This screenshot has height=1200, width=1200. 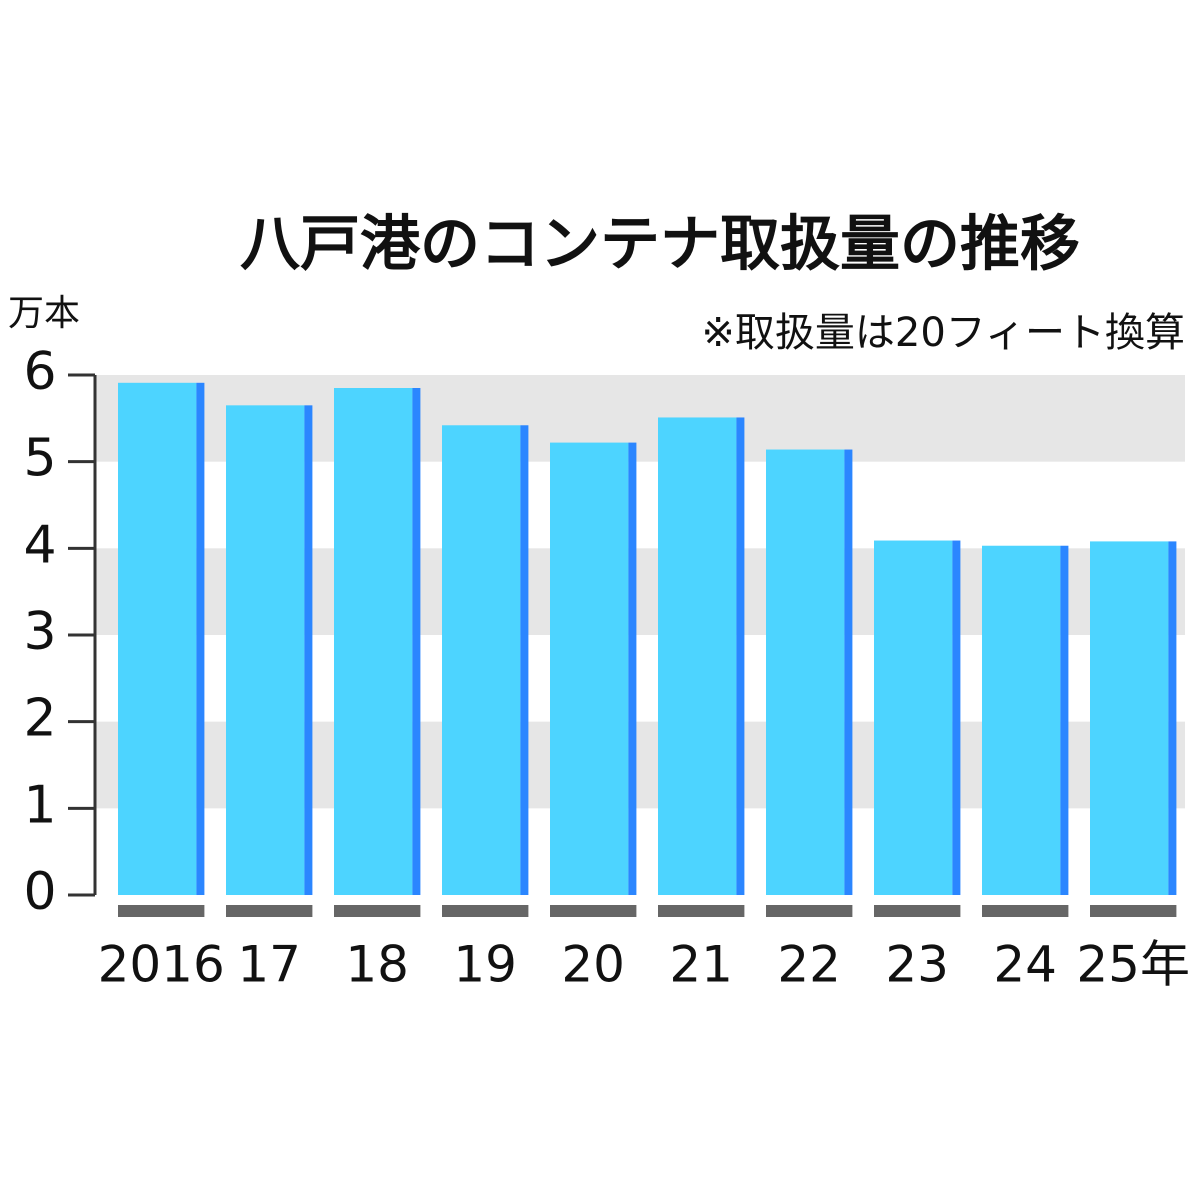 I want to click on x-tick-label: 23, so click(x=917, y=965).